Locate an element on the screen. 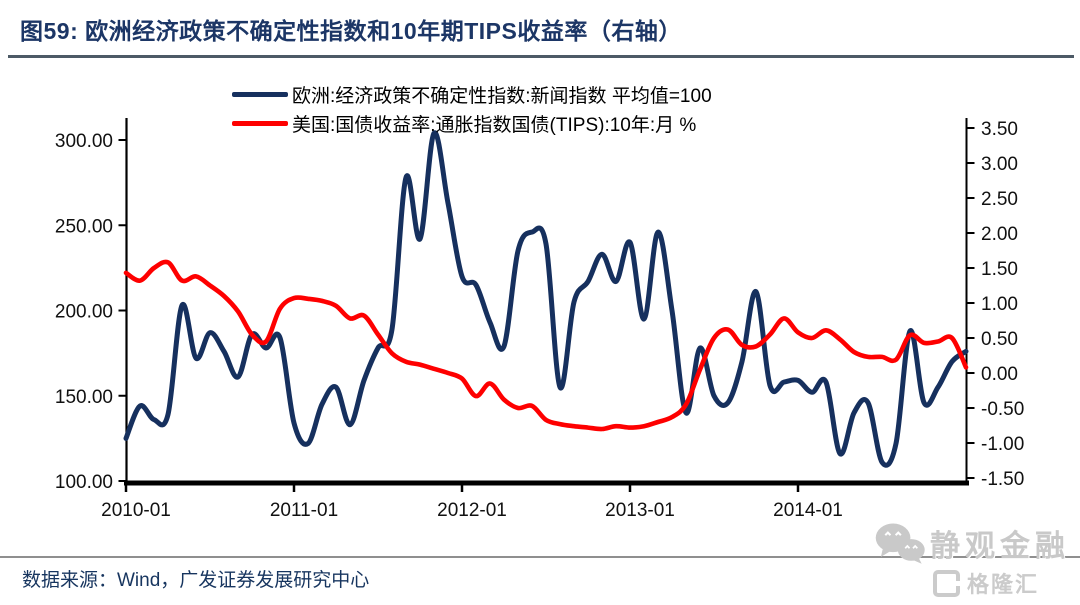 This screenshot has height=605, width=1080. left-axis-tick-label: 100.00 is located at coordinates (84, 482).